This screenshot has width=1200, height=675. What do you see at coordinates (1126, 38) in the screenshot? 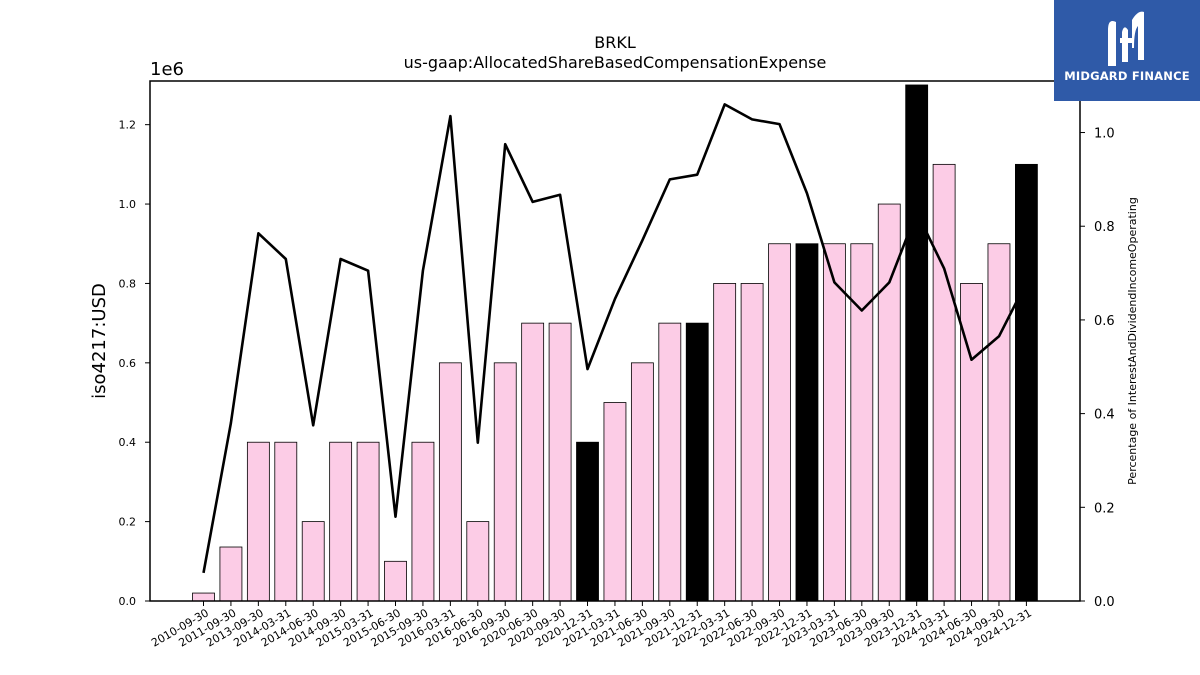
I see `midgard-m-icon` at bounding box center [1126, 38].